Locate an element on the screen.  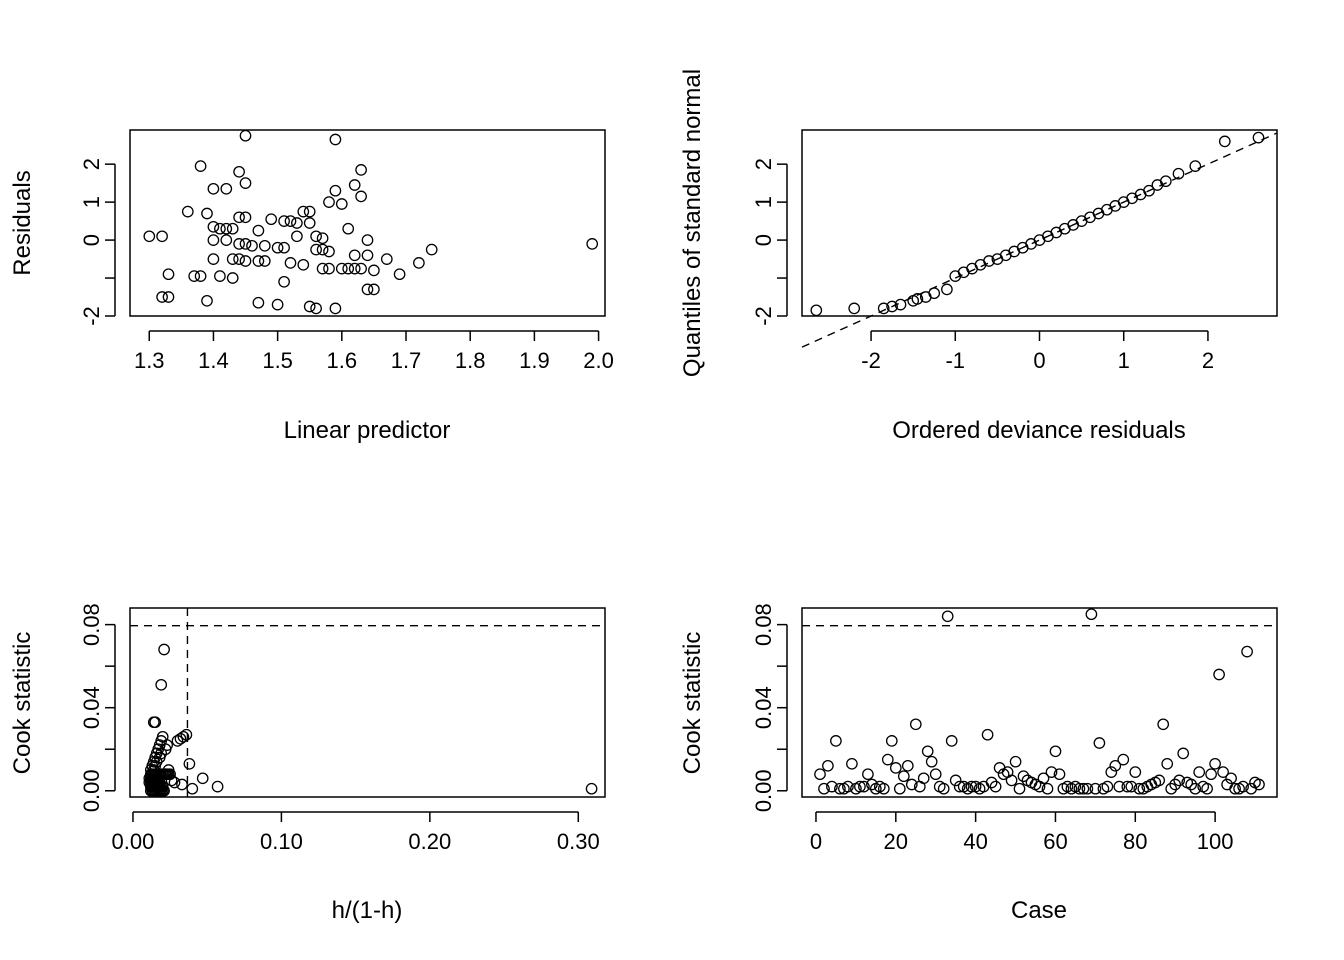
y-axis-title: Quantiles of standard normal is located at coordinates (692, 223).